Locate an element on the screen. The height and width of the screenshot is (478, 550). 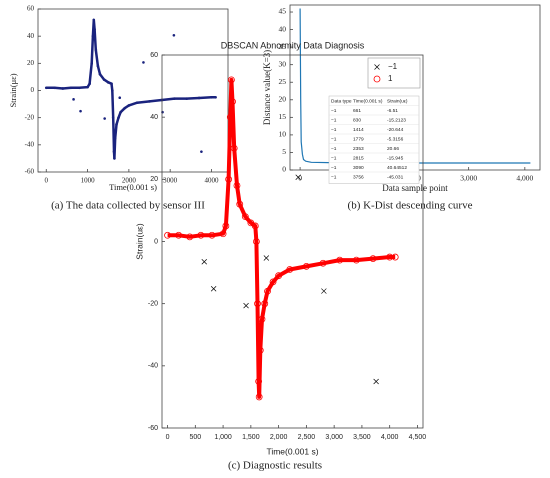
y-tick-label: 20 is located at coordinates (31, 63).